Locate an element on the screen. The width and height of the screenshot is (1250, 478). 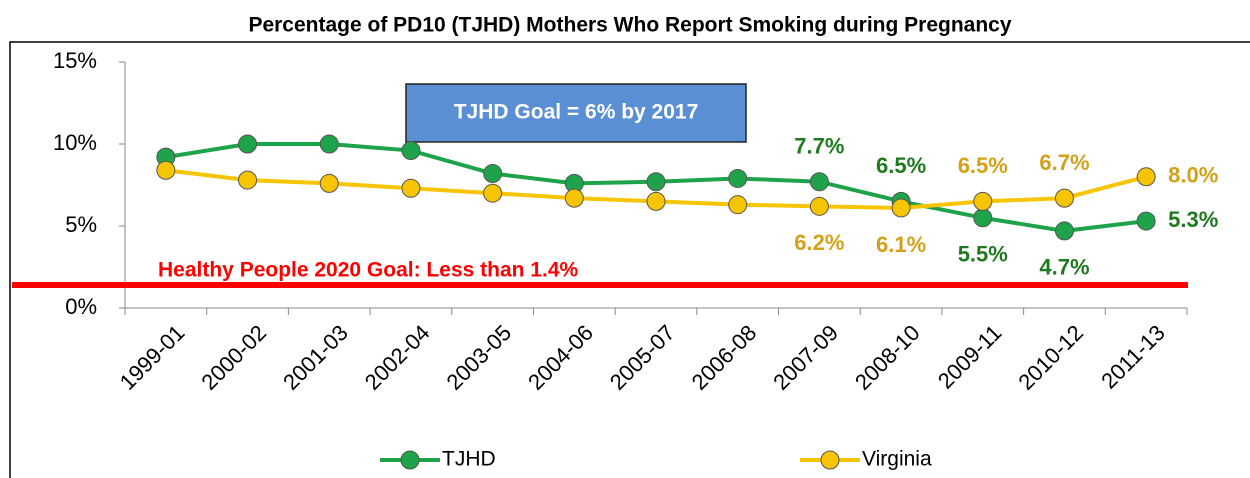
x-tick-label: 2009-11 is located at coordinates (970, 357).